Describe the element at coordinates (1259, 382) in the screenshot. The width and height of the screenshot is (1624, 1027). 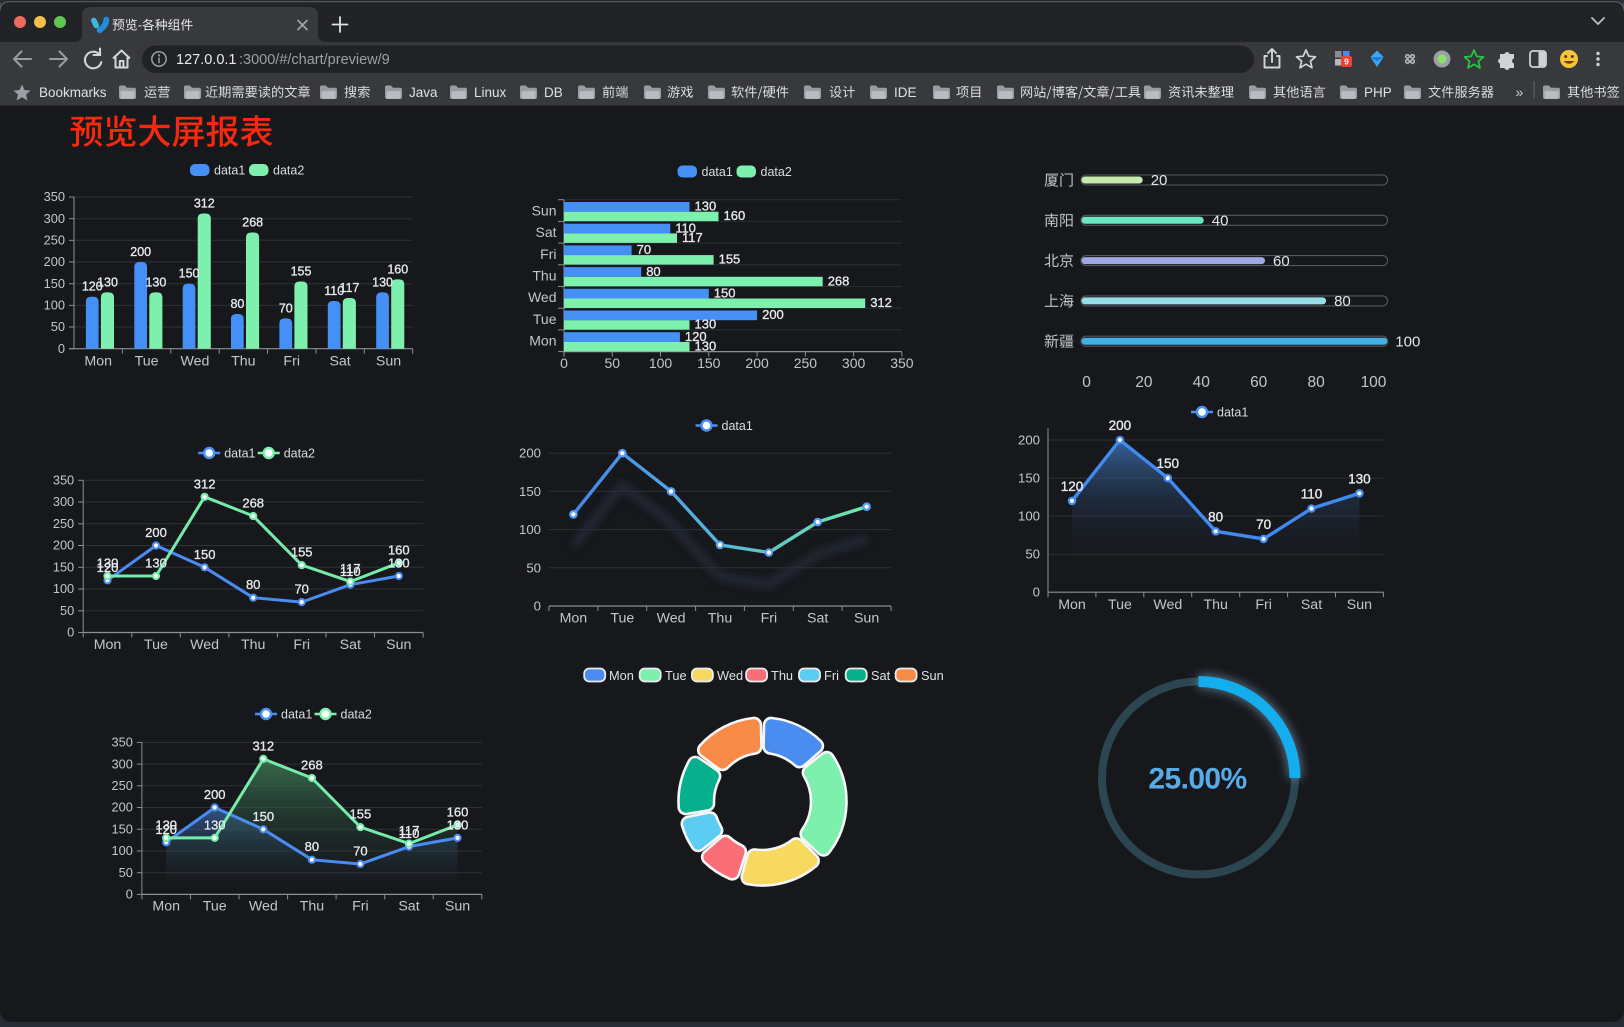
I see `svg-text: 60` at that location.